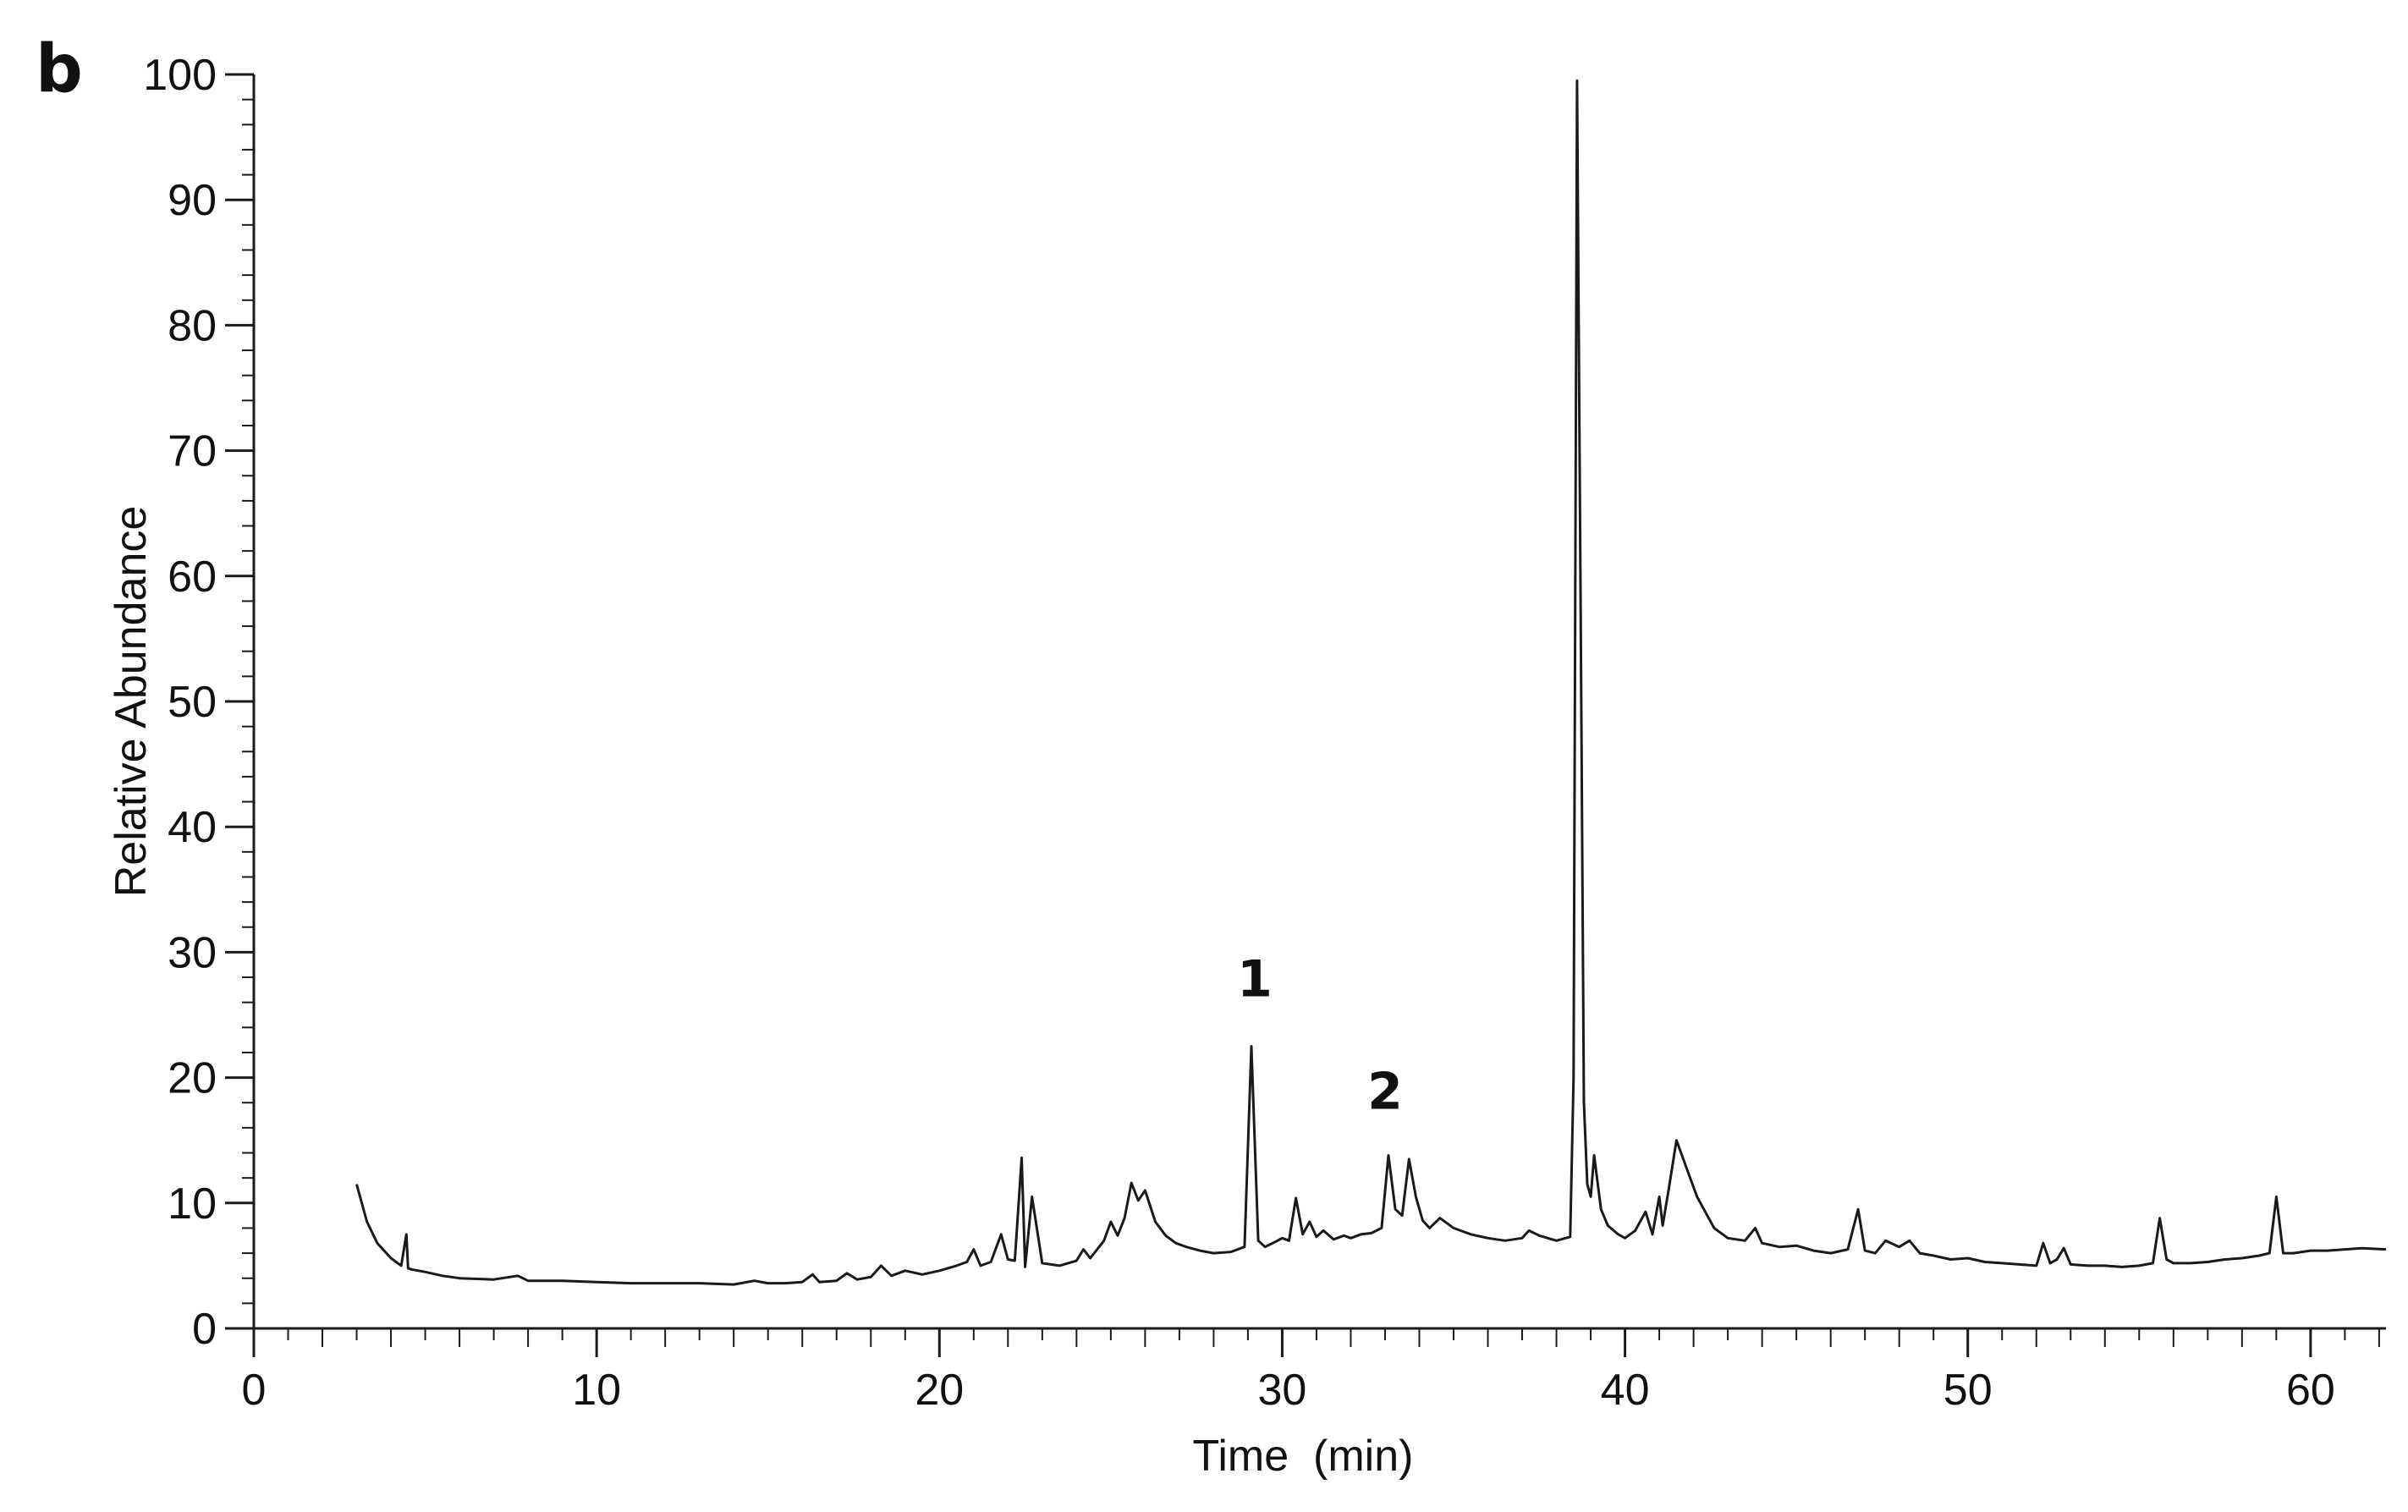 The width and height of the screenshot is (2408, 1512). I want to click on y-axis: 0 10 20 30 40 50 60 70 80 90 100, so click(199, 703).